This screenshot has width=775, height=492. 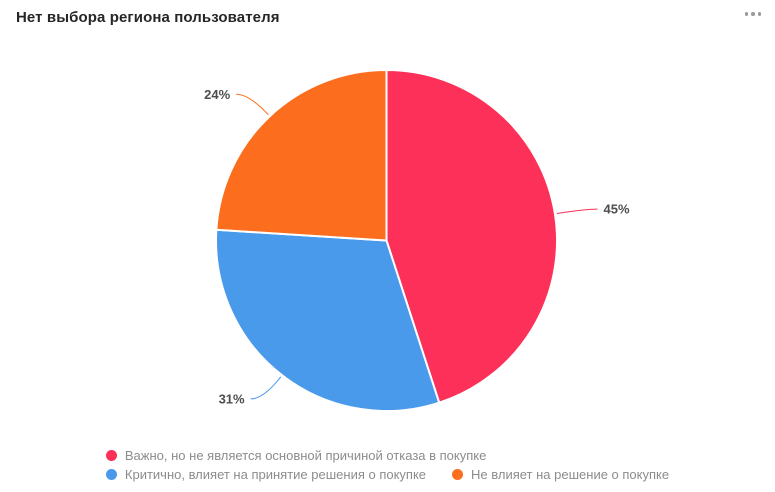 What do you see at coordinates (232, 398) in the screenshot?
I see `percent-label: 31%` at bounding box center [232, 398].